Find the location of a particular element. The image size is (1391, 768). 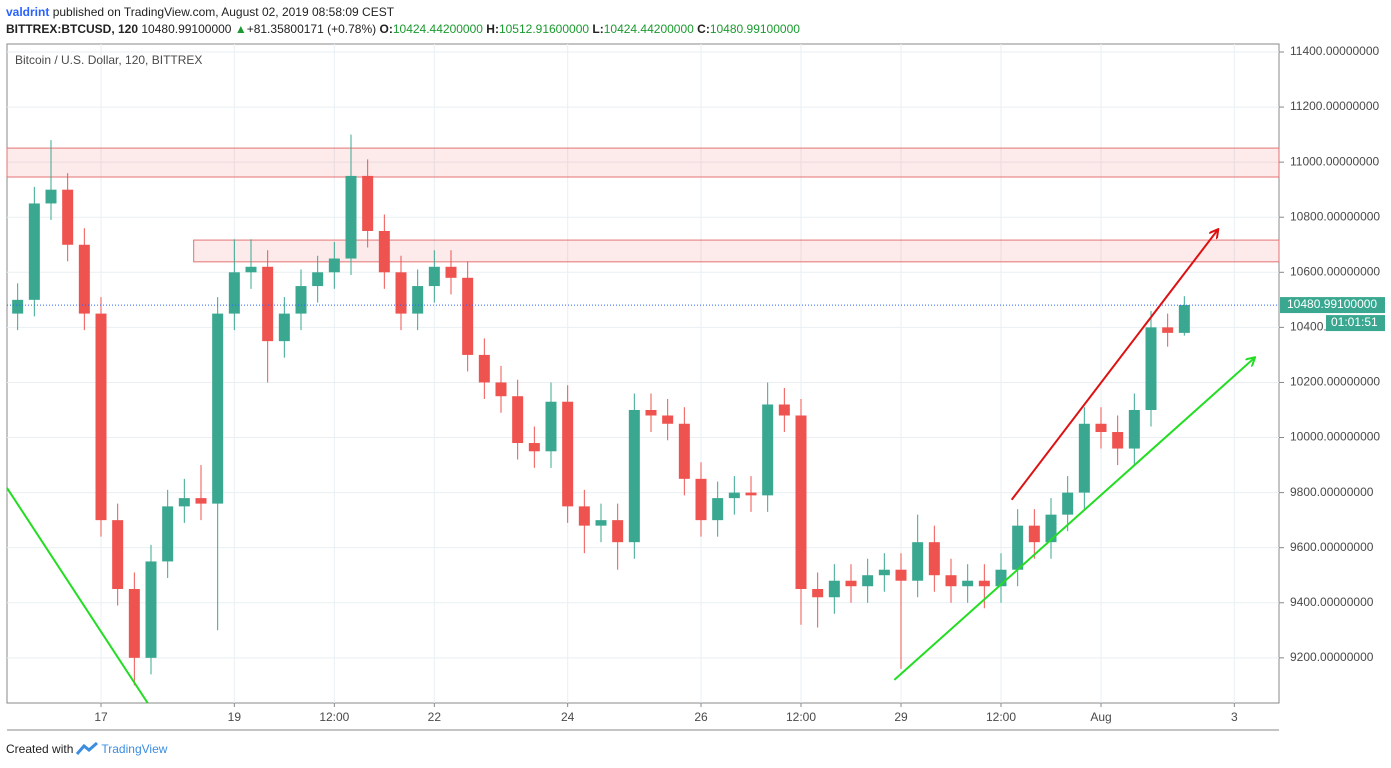

y-tick-label: 10800.00000000 is located at coordinates (1335, 216).